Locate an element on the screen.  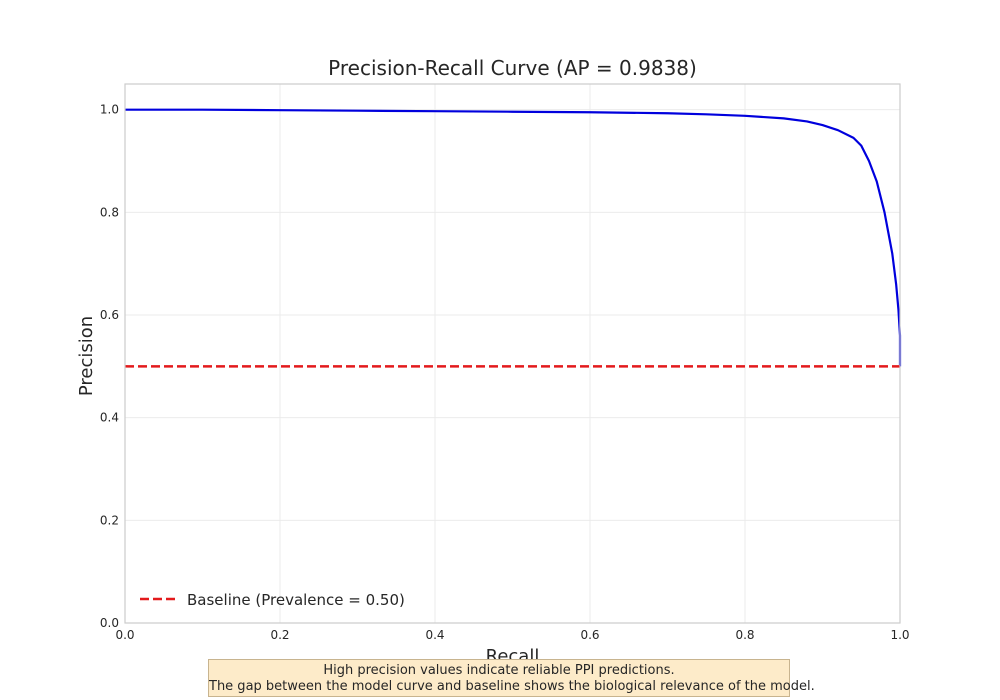
x-tick-label: 0.0 is located at coordinates (124, 635).